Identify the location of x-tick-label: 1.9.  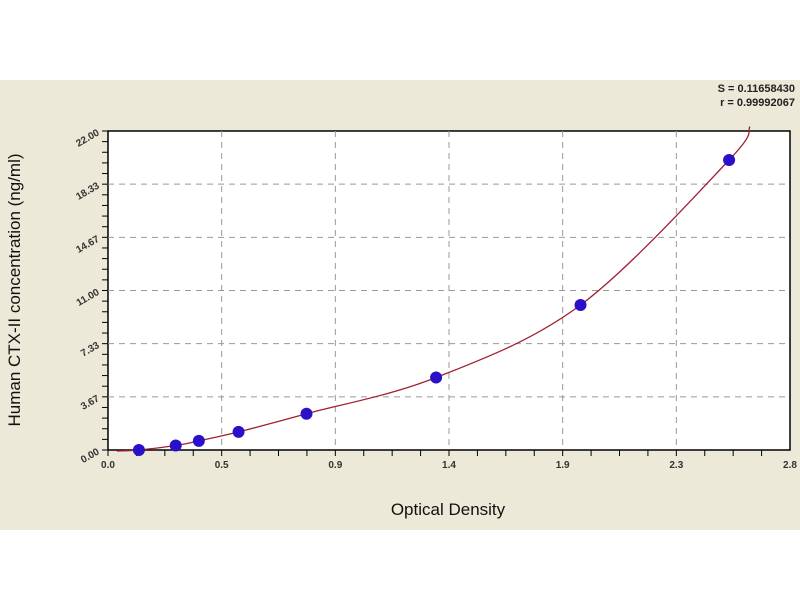
(563, 465).